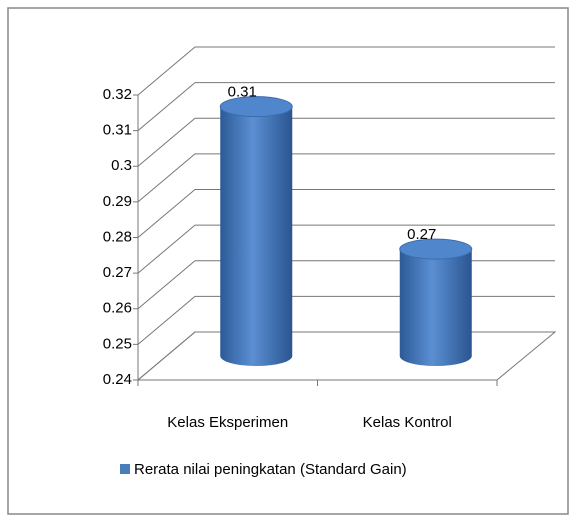  Describe the element at coordinates (117, 201) in the screenshot. I see `y-tick-label: 0.29` at that location.